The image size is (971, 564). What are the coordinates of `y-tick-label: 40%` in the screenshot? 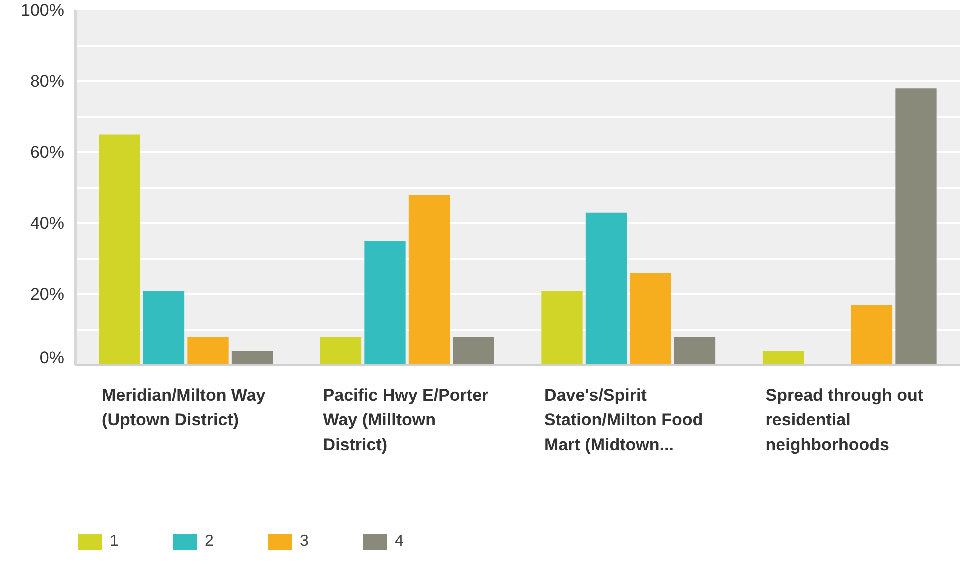 It's located at (47, 223).